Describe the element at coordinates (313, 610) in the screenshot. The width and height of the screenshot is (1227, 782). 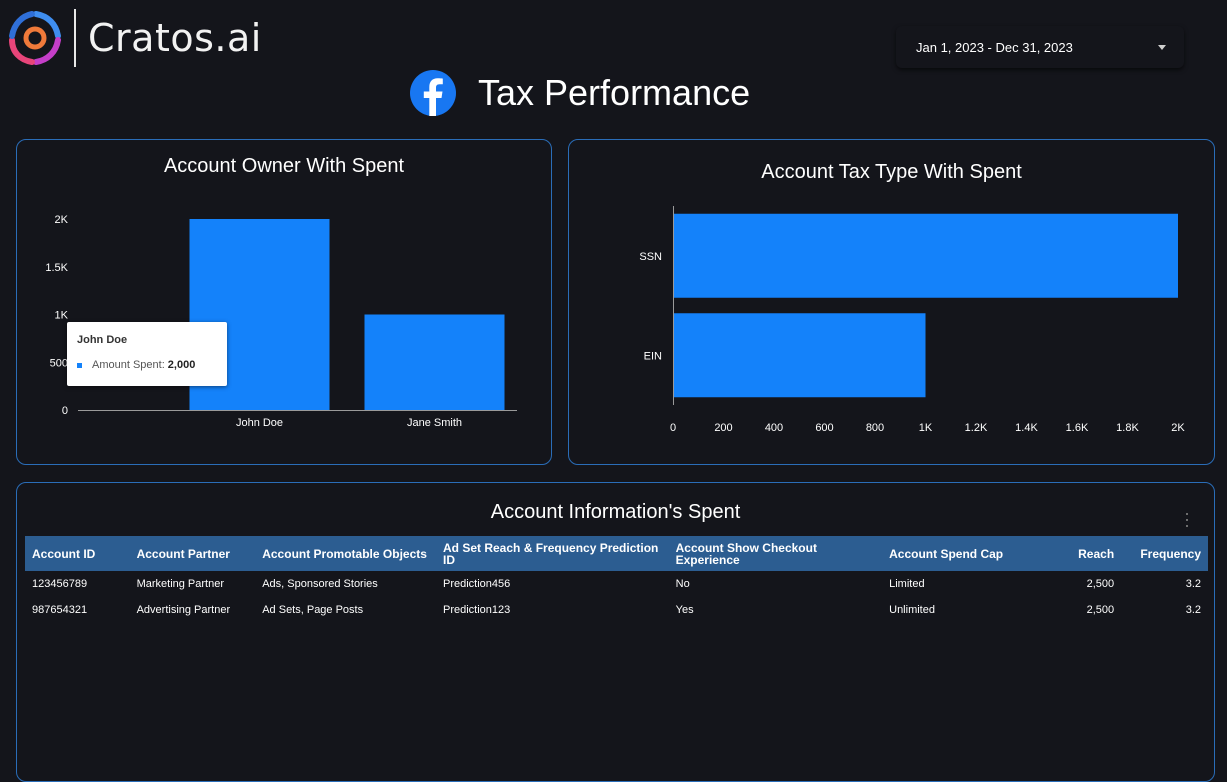
I see `table-cell: Ad Sets, Page Posts` at that location.